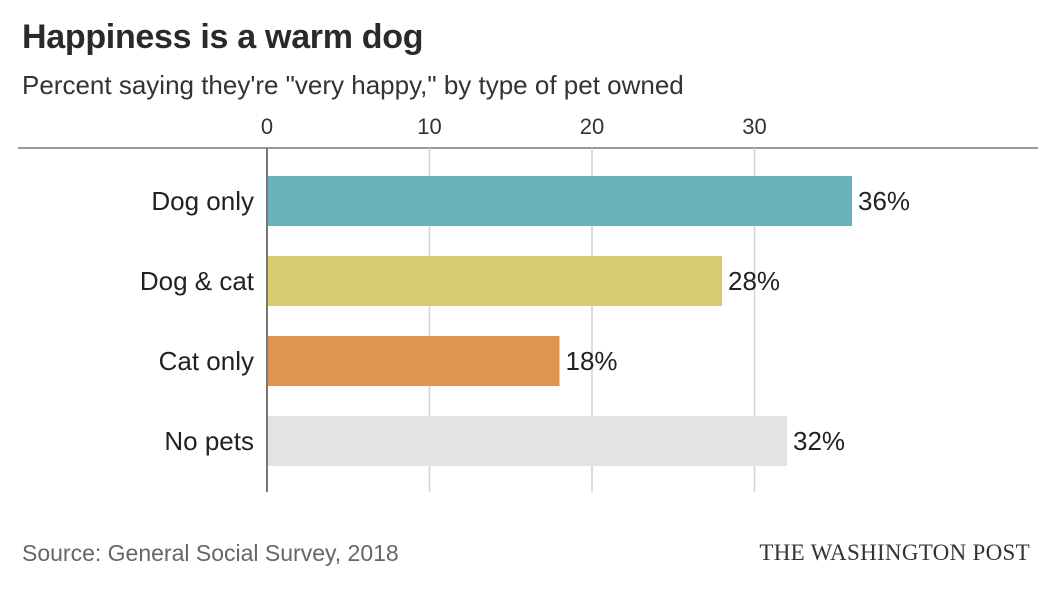 This screenshot has height=604, width=1060. I want to click on publisher-credit: THE WASHINGTON POST, so click(894, 552).